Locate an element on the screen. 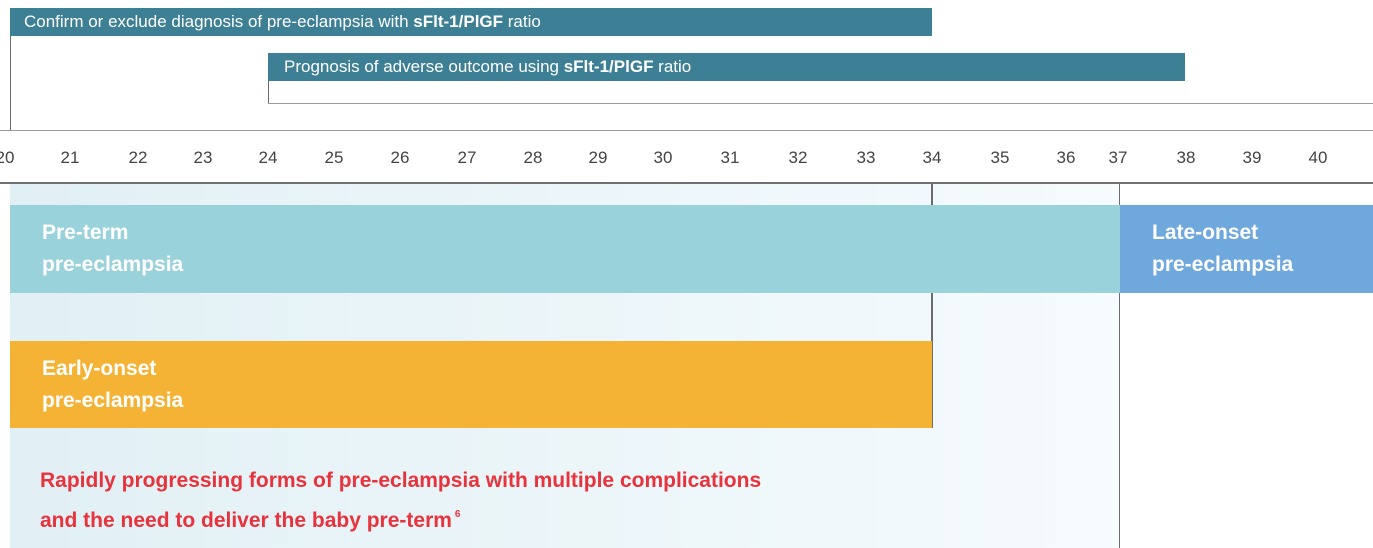  bar-text: Prognosis of adverse outcome using is located at coordinates (424, 66).